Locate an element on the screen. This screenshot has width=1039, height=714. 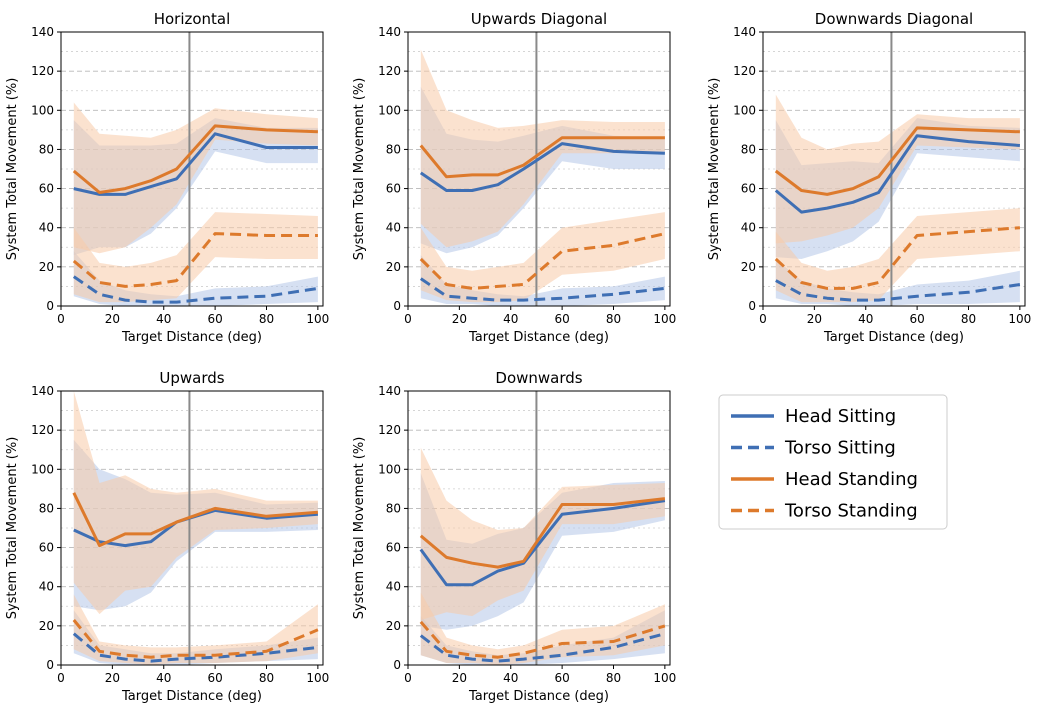
legend-label-torso-sitting: Torso Sitting is located at coordinates (840, 448).